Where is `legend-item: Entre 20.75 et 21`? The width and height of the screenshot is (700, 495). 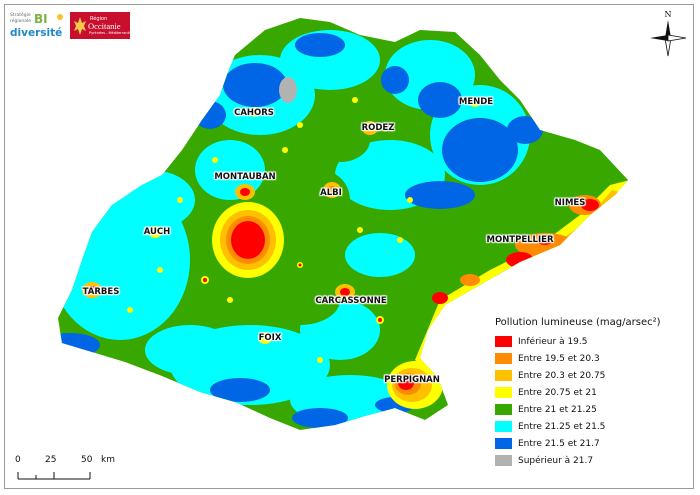
legend-item: Entre 20.75 et 21 is located at coordinates (546, 392).